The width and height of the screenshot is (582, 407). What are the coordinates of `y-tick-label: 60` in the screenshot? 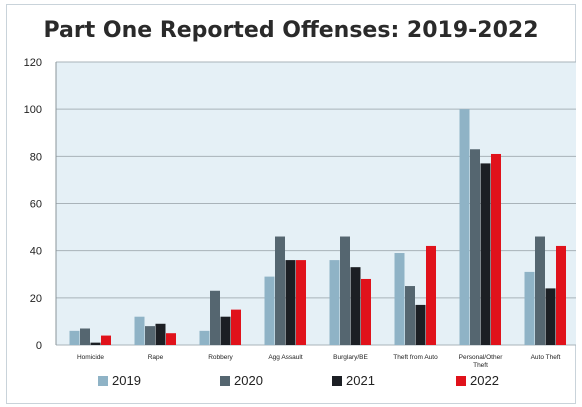 It's located at (36, 205).